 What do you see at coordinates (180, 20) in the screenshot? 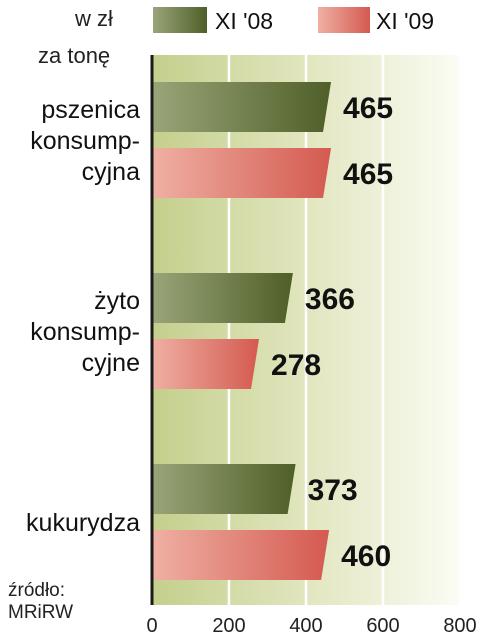
I see `legend-swatch-xi08` at bounding box center [180, 20].